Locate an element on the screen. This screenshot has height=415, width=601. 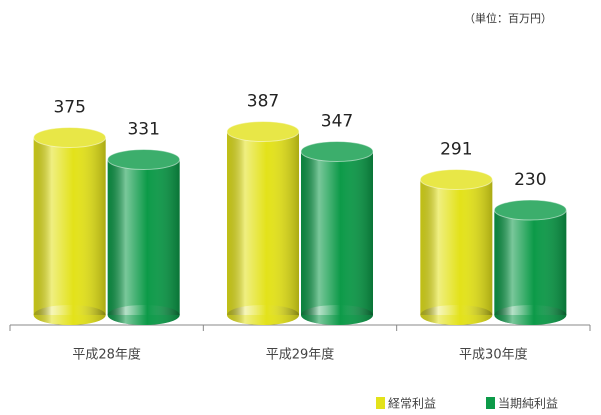
x-tick-label: 平成29年度 is located at coordinates (300, 355).